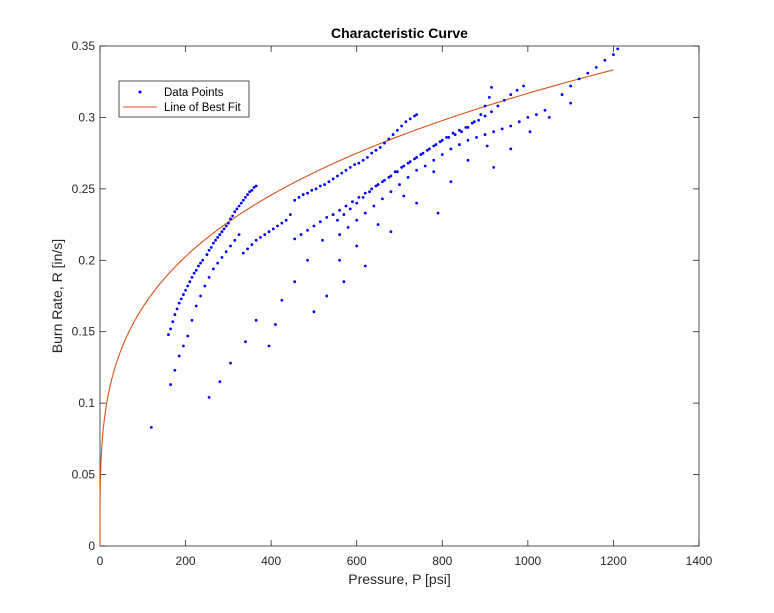  I want to click on y-tick-label: 0.3, so click(86, 117).